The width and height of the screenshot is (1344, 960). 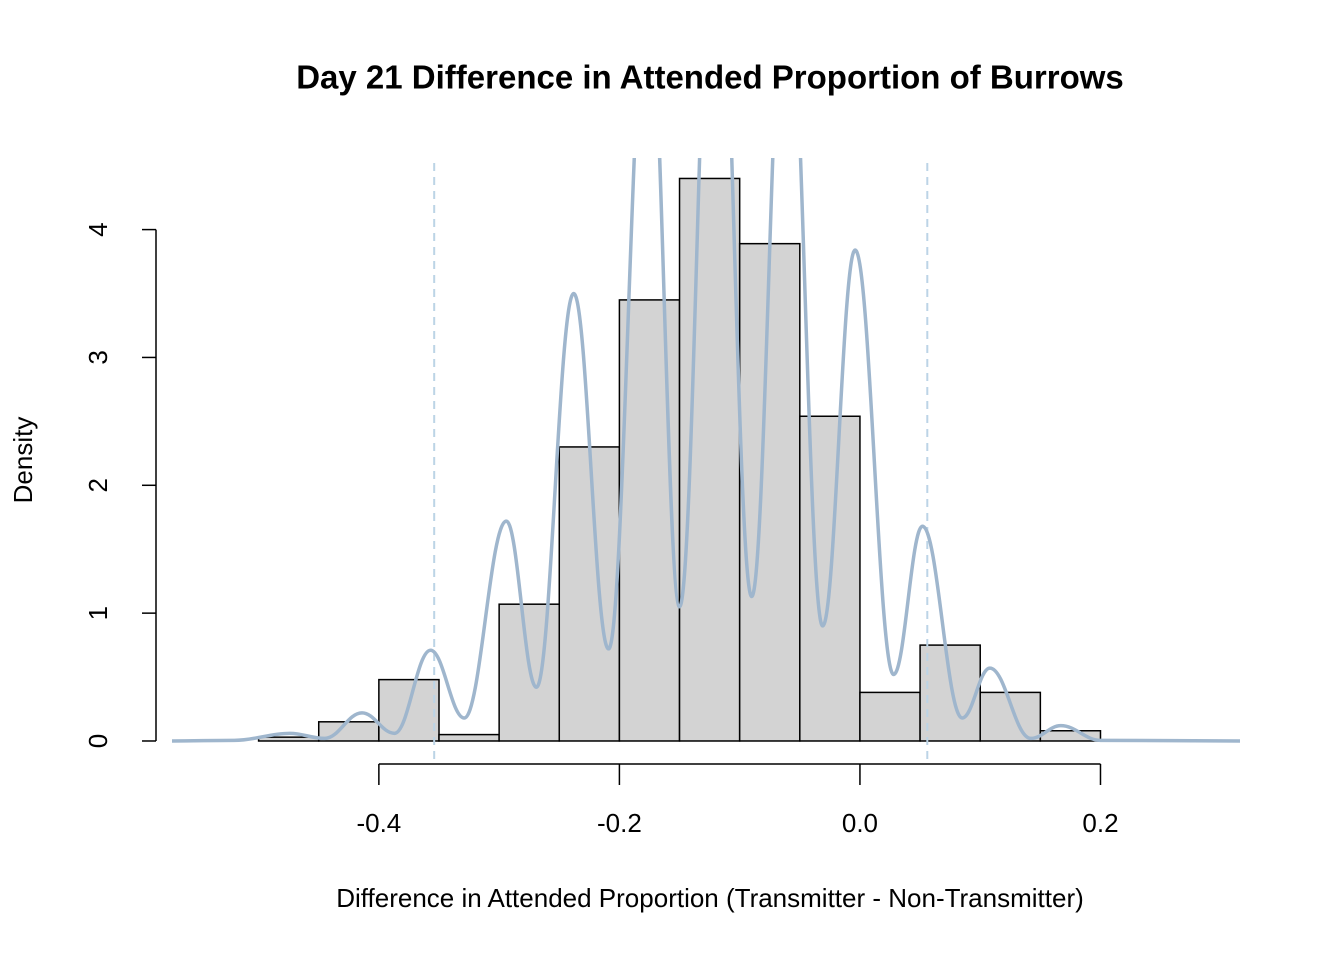 What do you see at coordinates (1100, 823) in the screenshot?
I see `x-tick-label: 0.2` at bounding box center [1100, 823].